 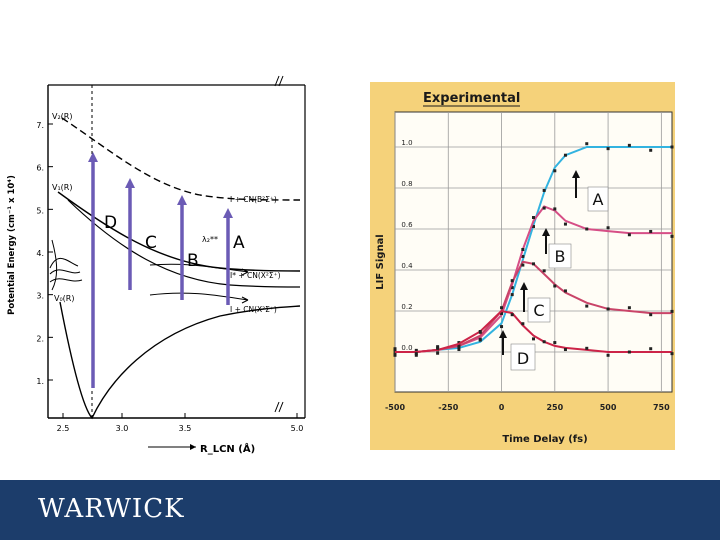 What do you see at coordinates (40, 168) in the screenshot?
I see `y-tick-label: 6.` at bounding box center [40, 168].